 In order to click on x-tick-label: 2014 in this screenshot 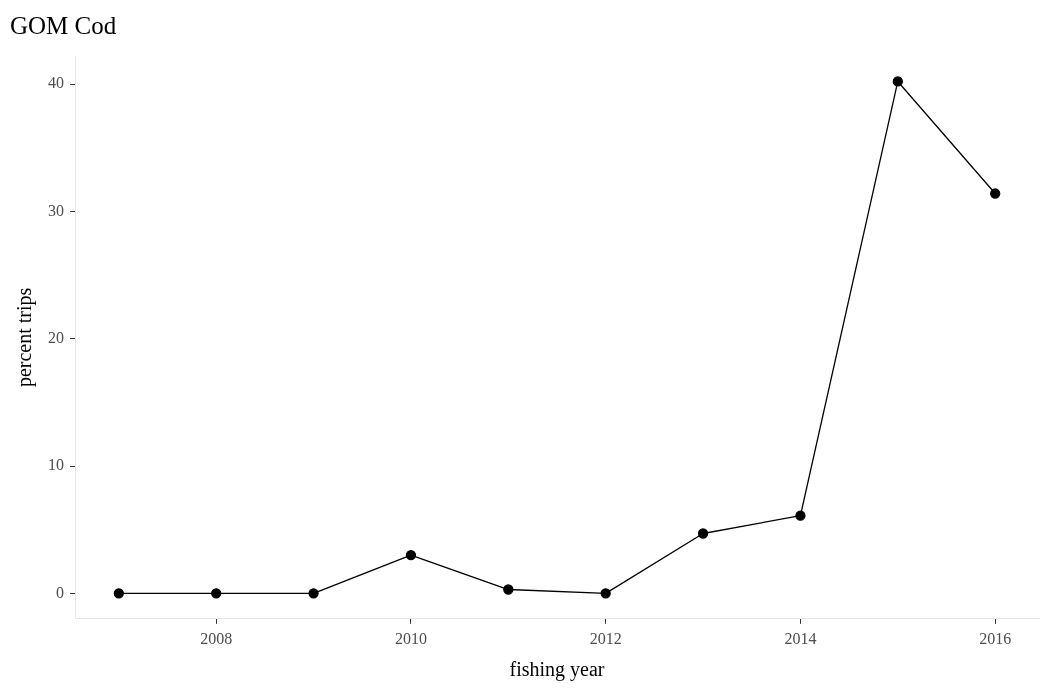, I will do `click(800, 638)`.